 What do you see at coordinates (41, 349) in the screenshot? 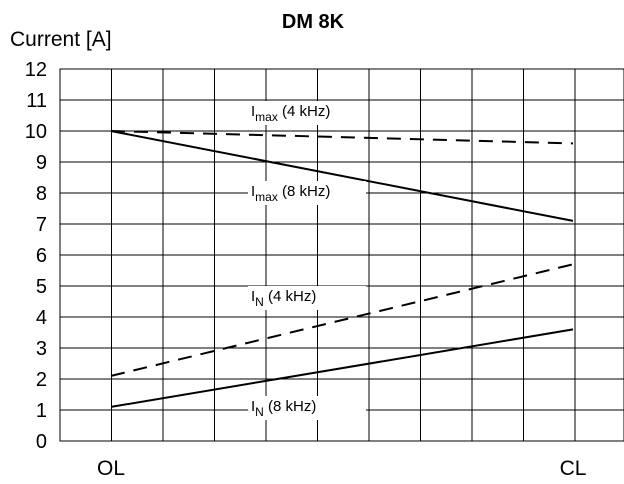
I see `y-tick-label: 3` at bounding box center [41, 349].